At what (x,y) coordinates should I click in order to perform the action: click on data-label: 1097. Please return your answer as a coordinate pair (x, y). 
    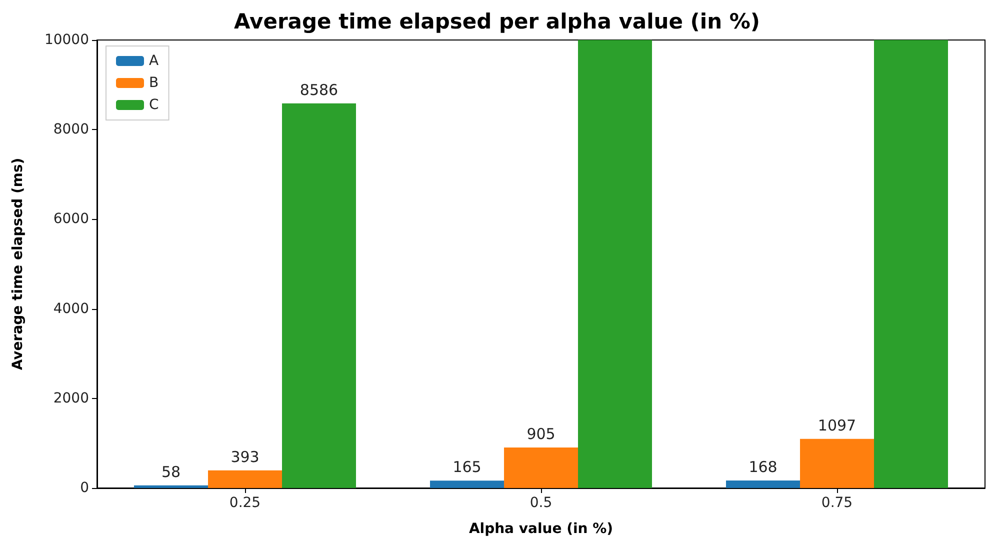
    Looking at the image, I should click on (837, 425).